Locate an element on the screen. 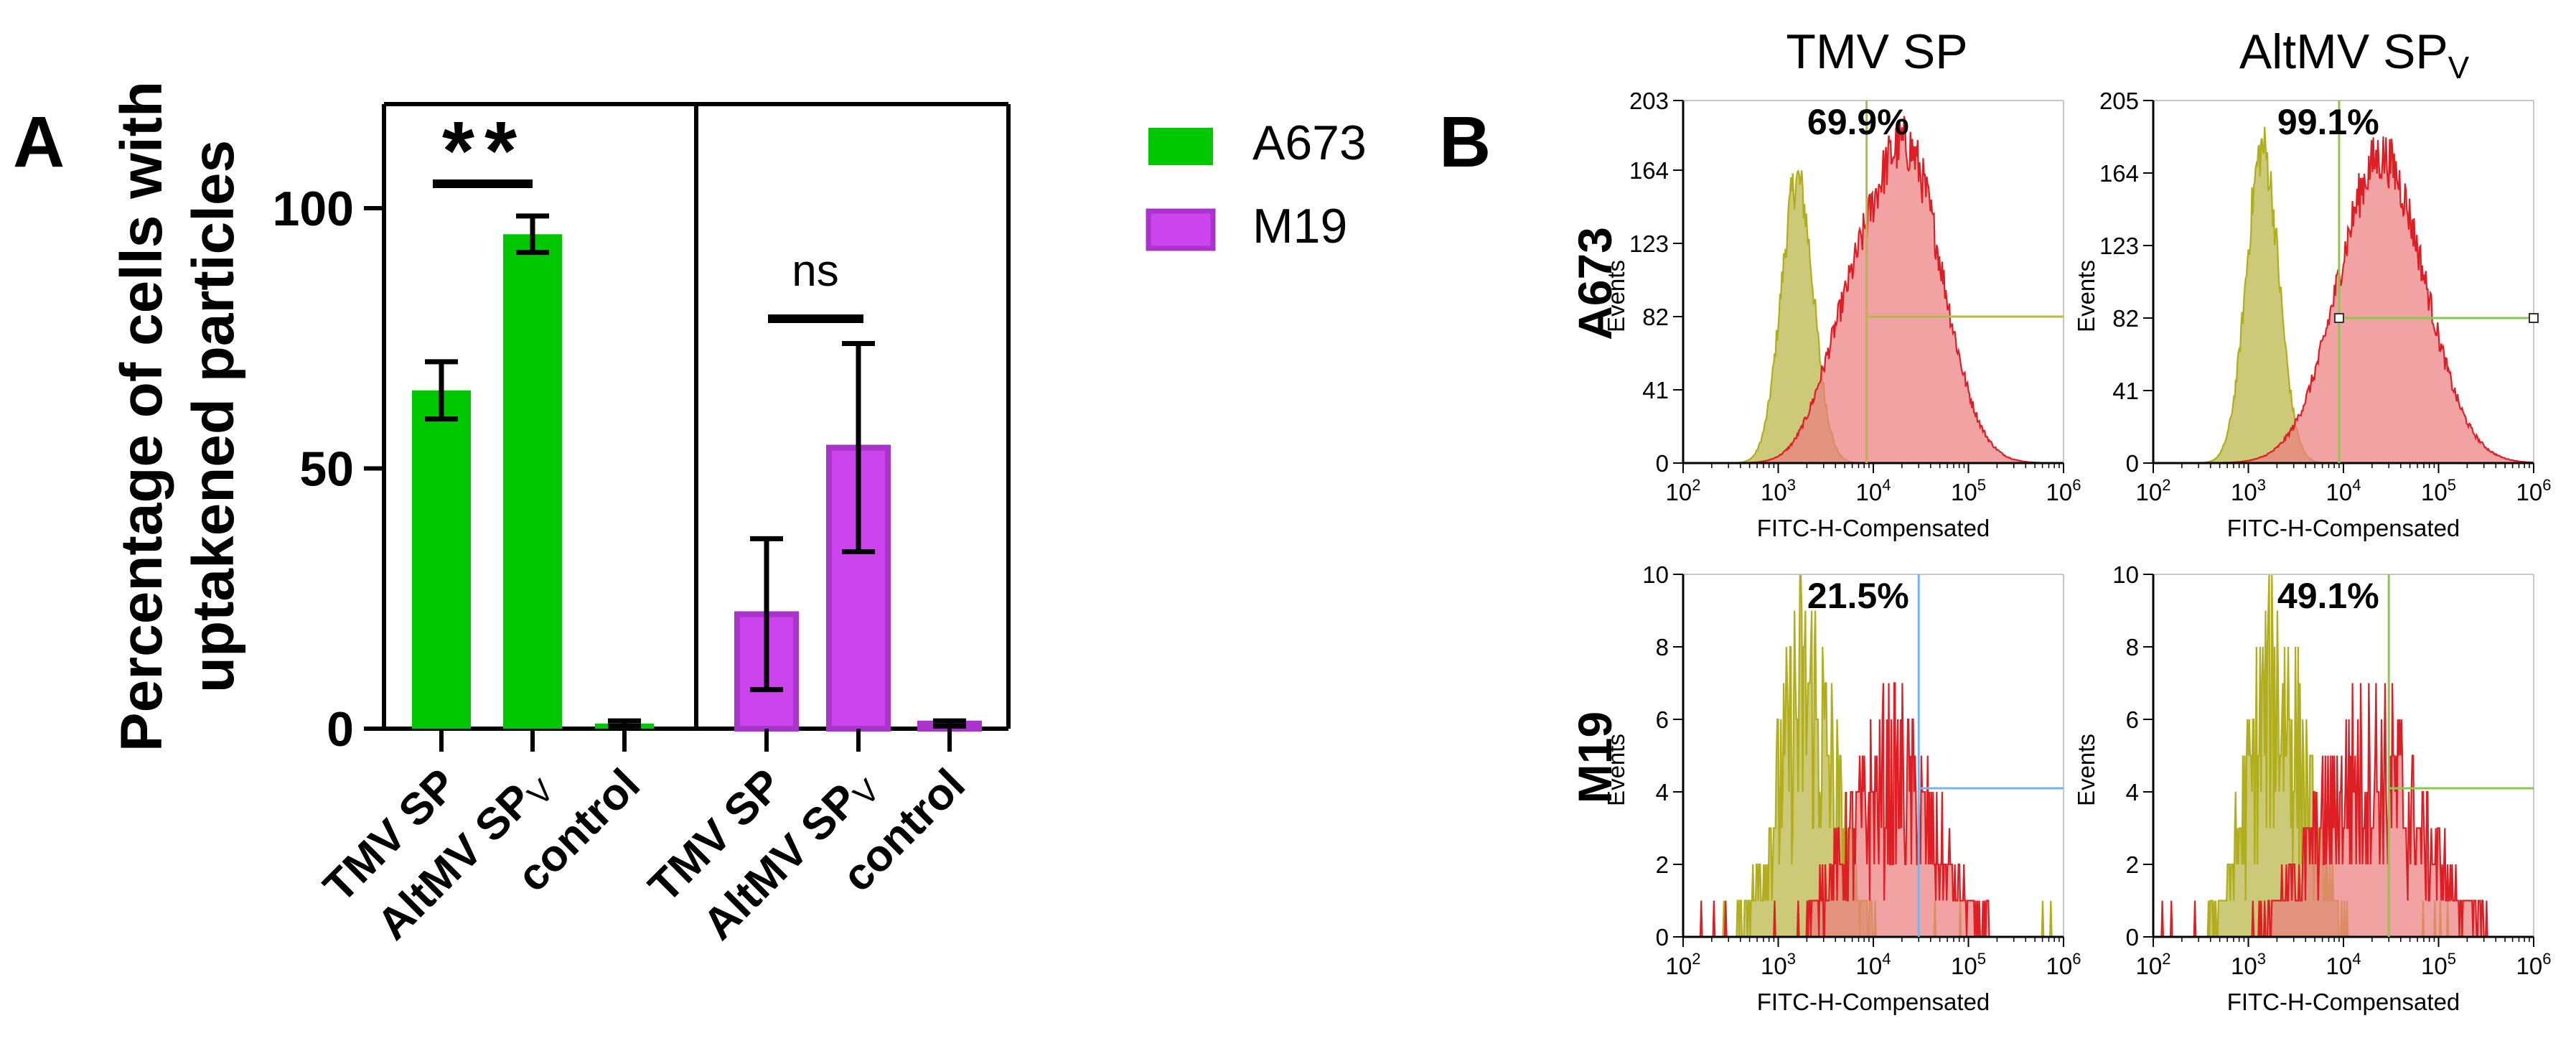 This screenshot has height=1046, width=2576. histogram-percent-label: 49.1% is located at coordinates (2328, 596).